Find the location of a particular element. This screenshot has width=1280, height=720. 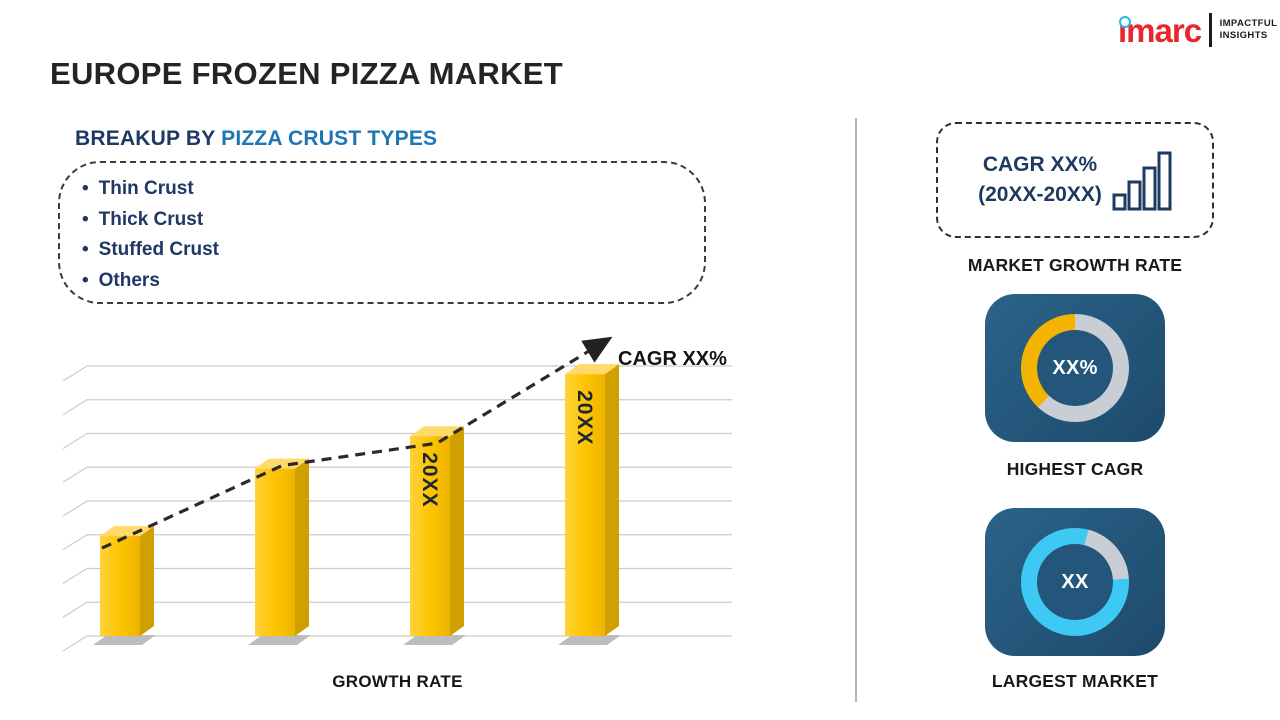

largest-market-tile: XX is located at coordinates (1075, 582).